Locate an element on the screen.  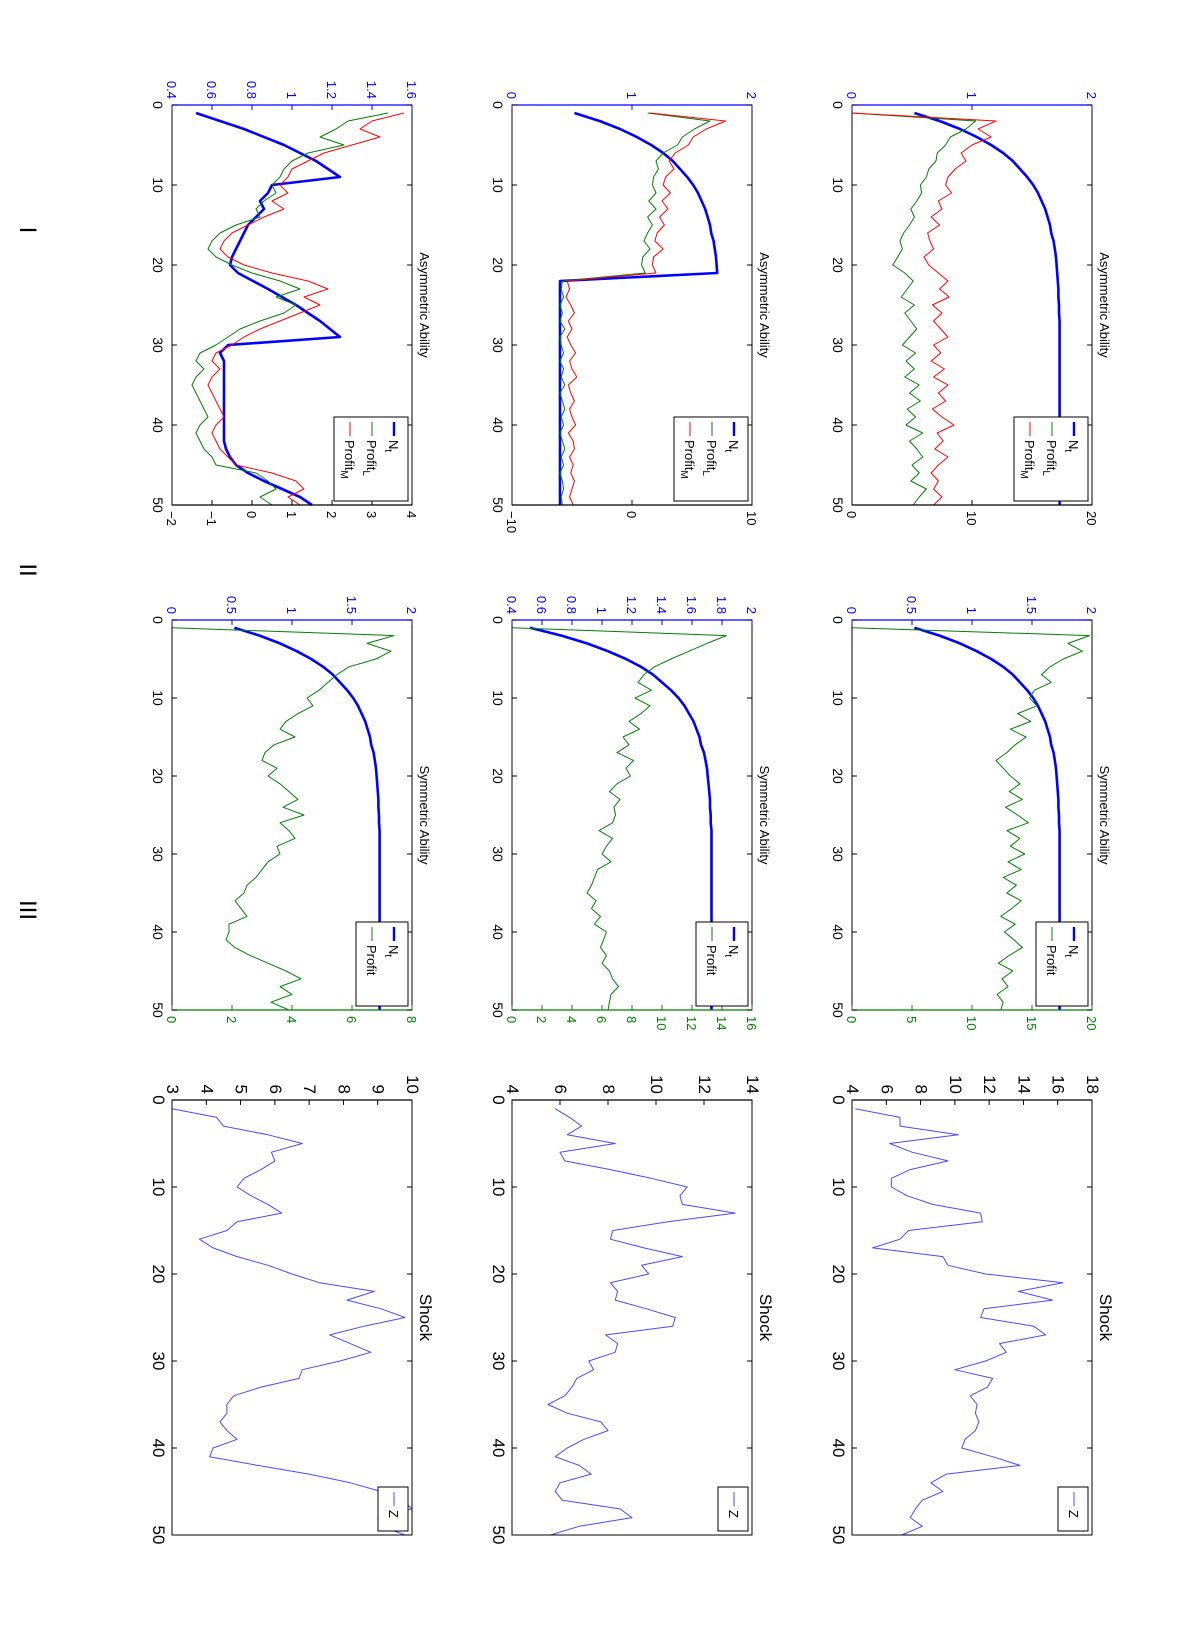
row-label-I: I is located at coordinates (27, 230).